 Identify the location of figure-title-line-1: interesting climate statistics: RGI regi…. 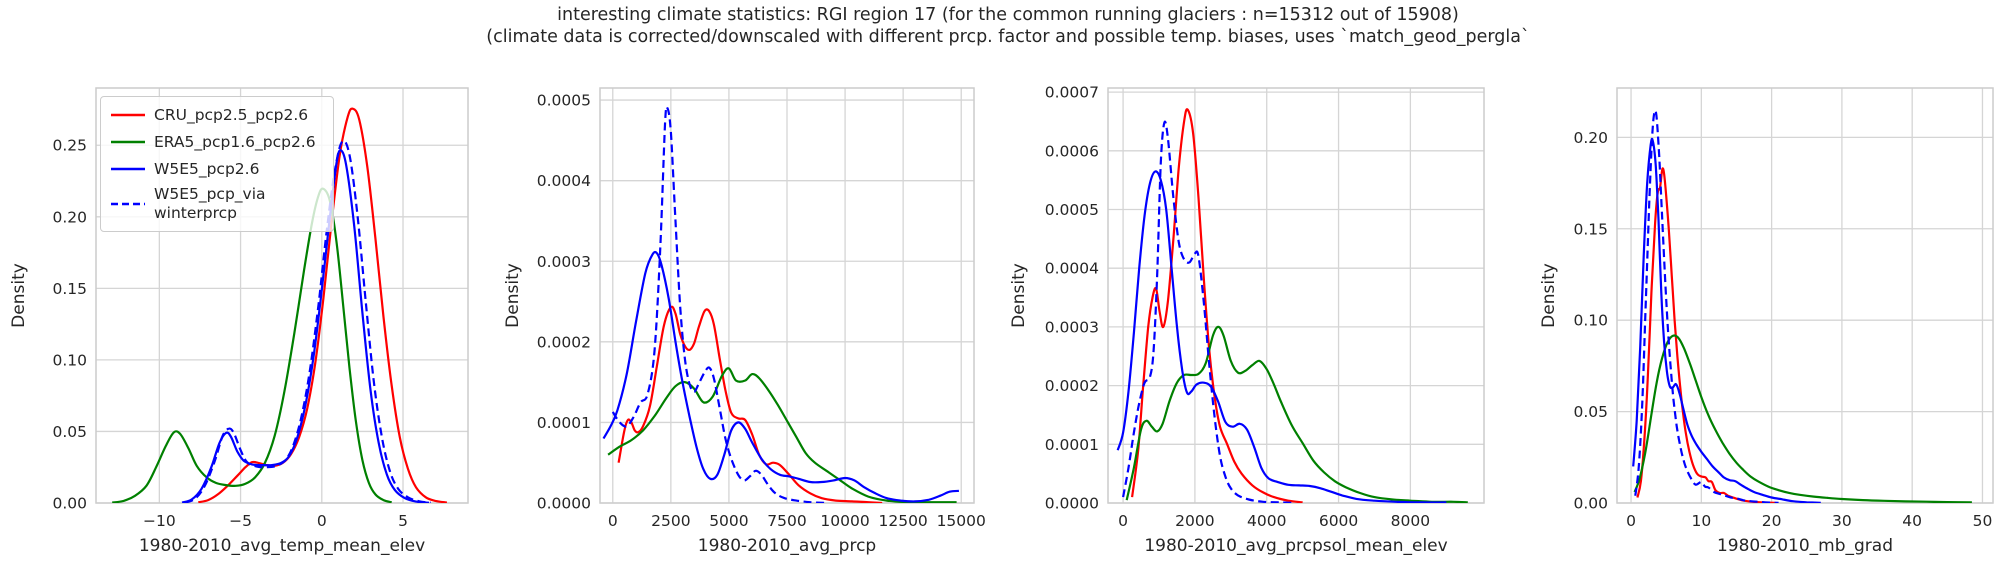
(1008, 15).